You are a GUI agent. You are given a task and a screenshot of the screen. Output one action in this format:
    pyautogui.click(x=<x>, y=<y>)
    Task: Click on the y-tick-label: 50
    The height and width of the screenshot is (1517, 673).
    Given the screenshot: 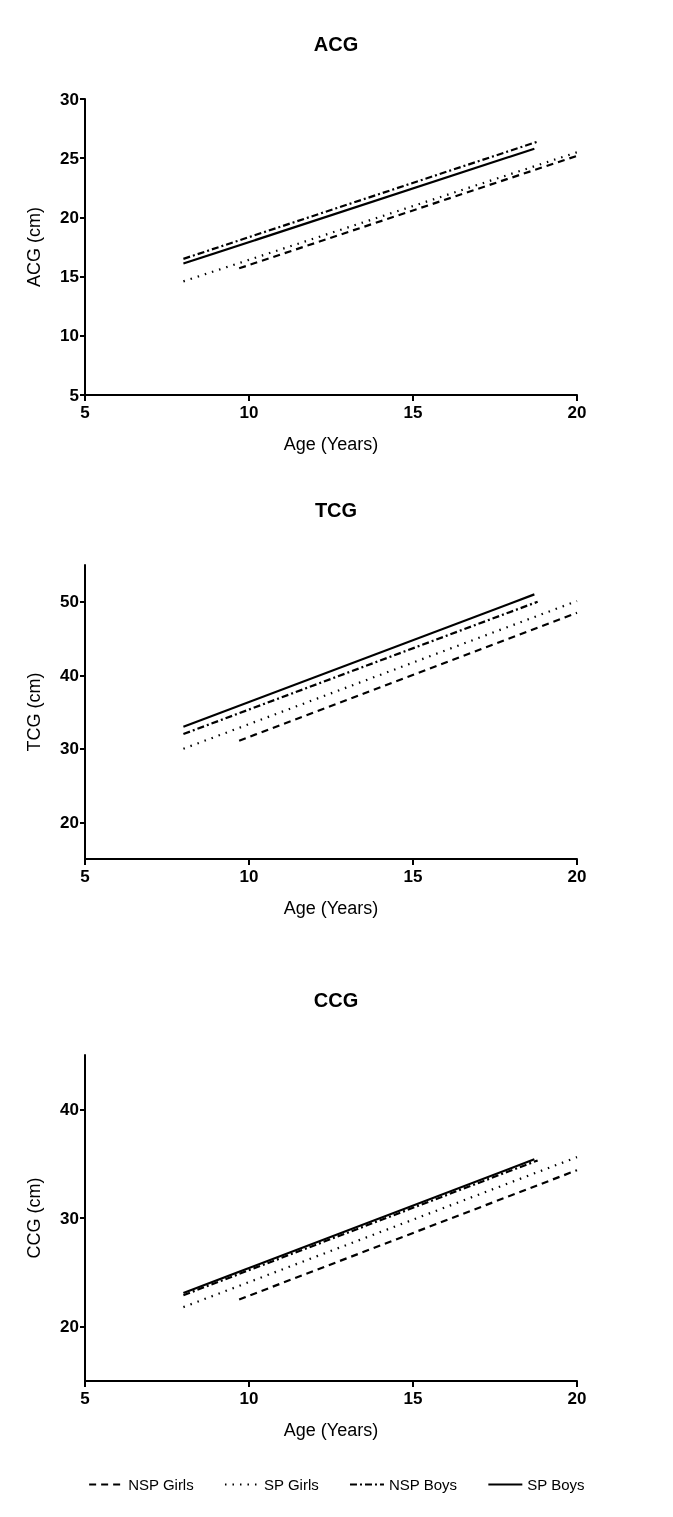 What is the action you would take?
    pyautogui.click(x=69, y=602)
    